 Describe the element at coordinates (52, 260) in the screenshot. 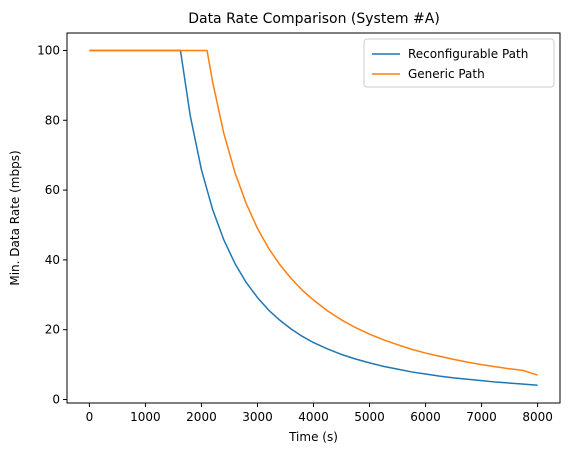

I see `y-tick-label: 40` at that location.